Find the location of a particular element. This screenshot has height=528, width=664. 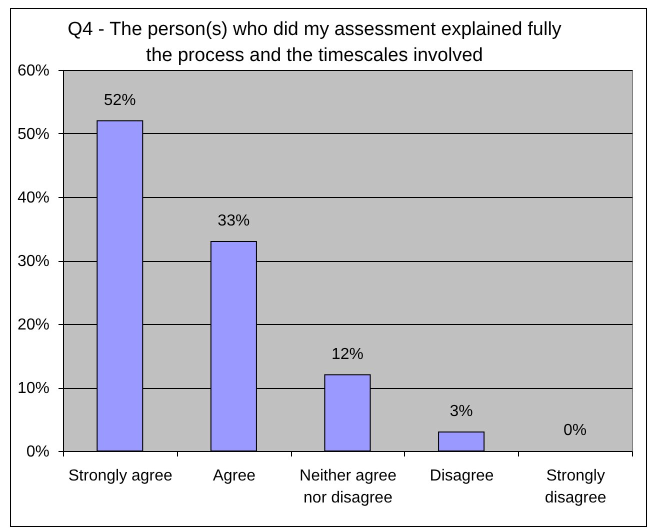

y-tick-label: 20% is located at coordinates (33, 325).